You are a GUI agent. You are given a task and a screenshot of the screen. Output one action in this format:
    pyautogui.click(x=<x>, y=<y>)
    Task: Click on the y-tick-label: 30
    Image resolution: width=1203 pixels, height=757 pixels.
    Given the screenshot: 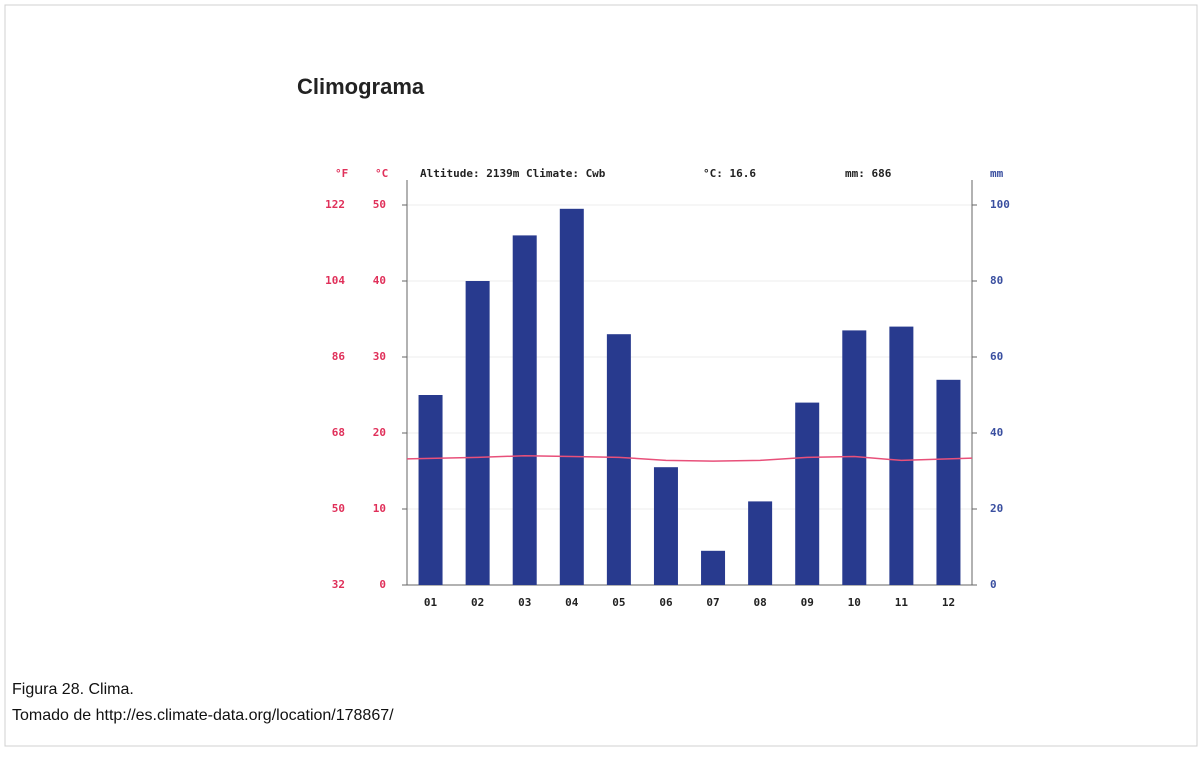 What is the action you would take?
    pyautogui.click(x=379, y=356)
    